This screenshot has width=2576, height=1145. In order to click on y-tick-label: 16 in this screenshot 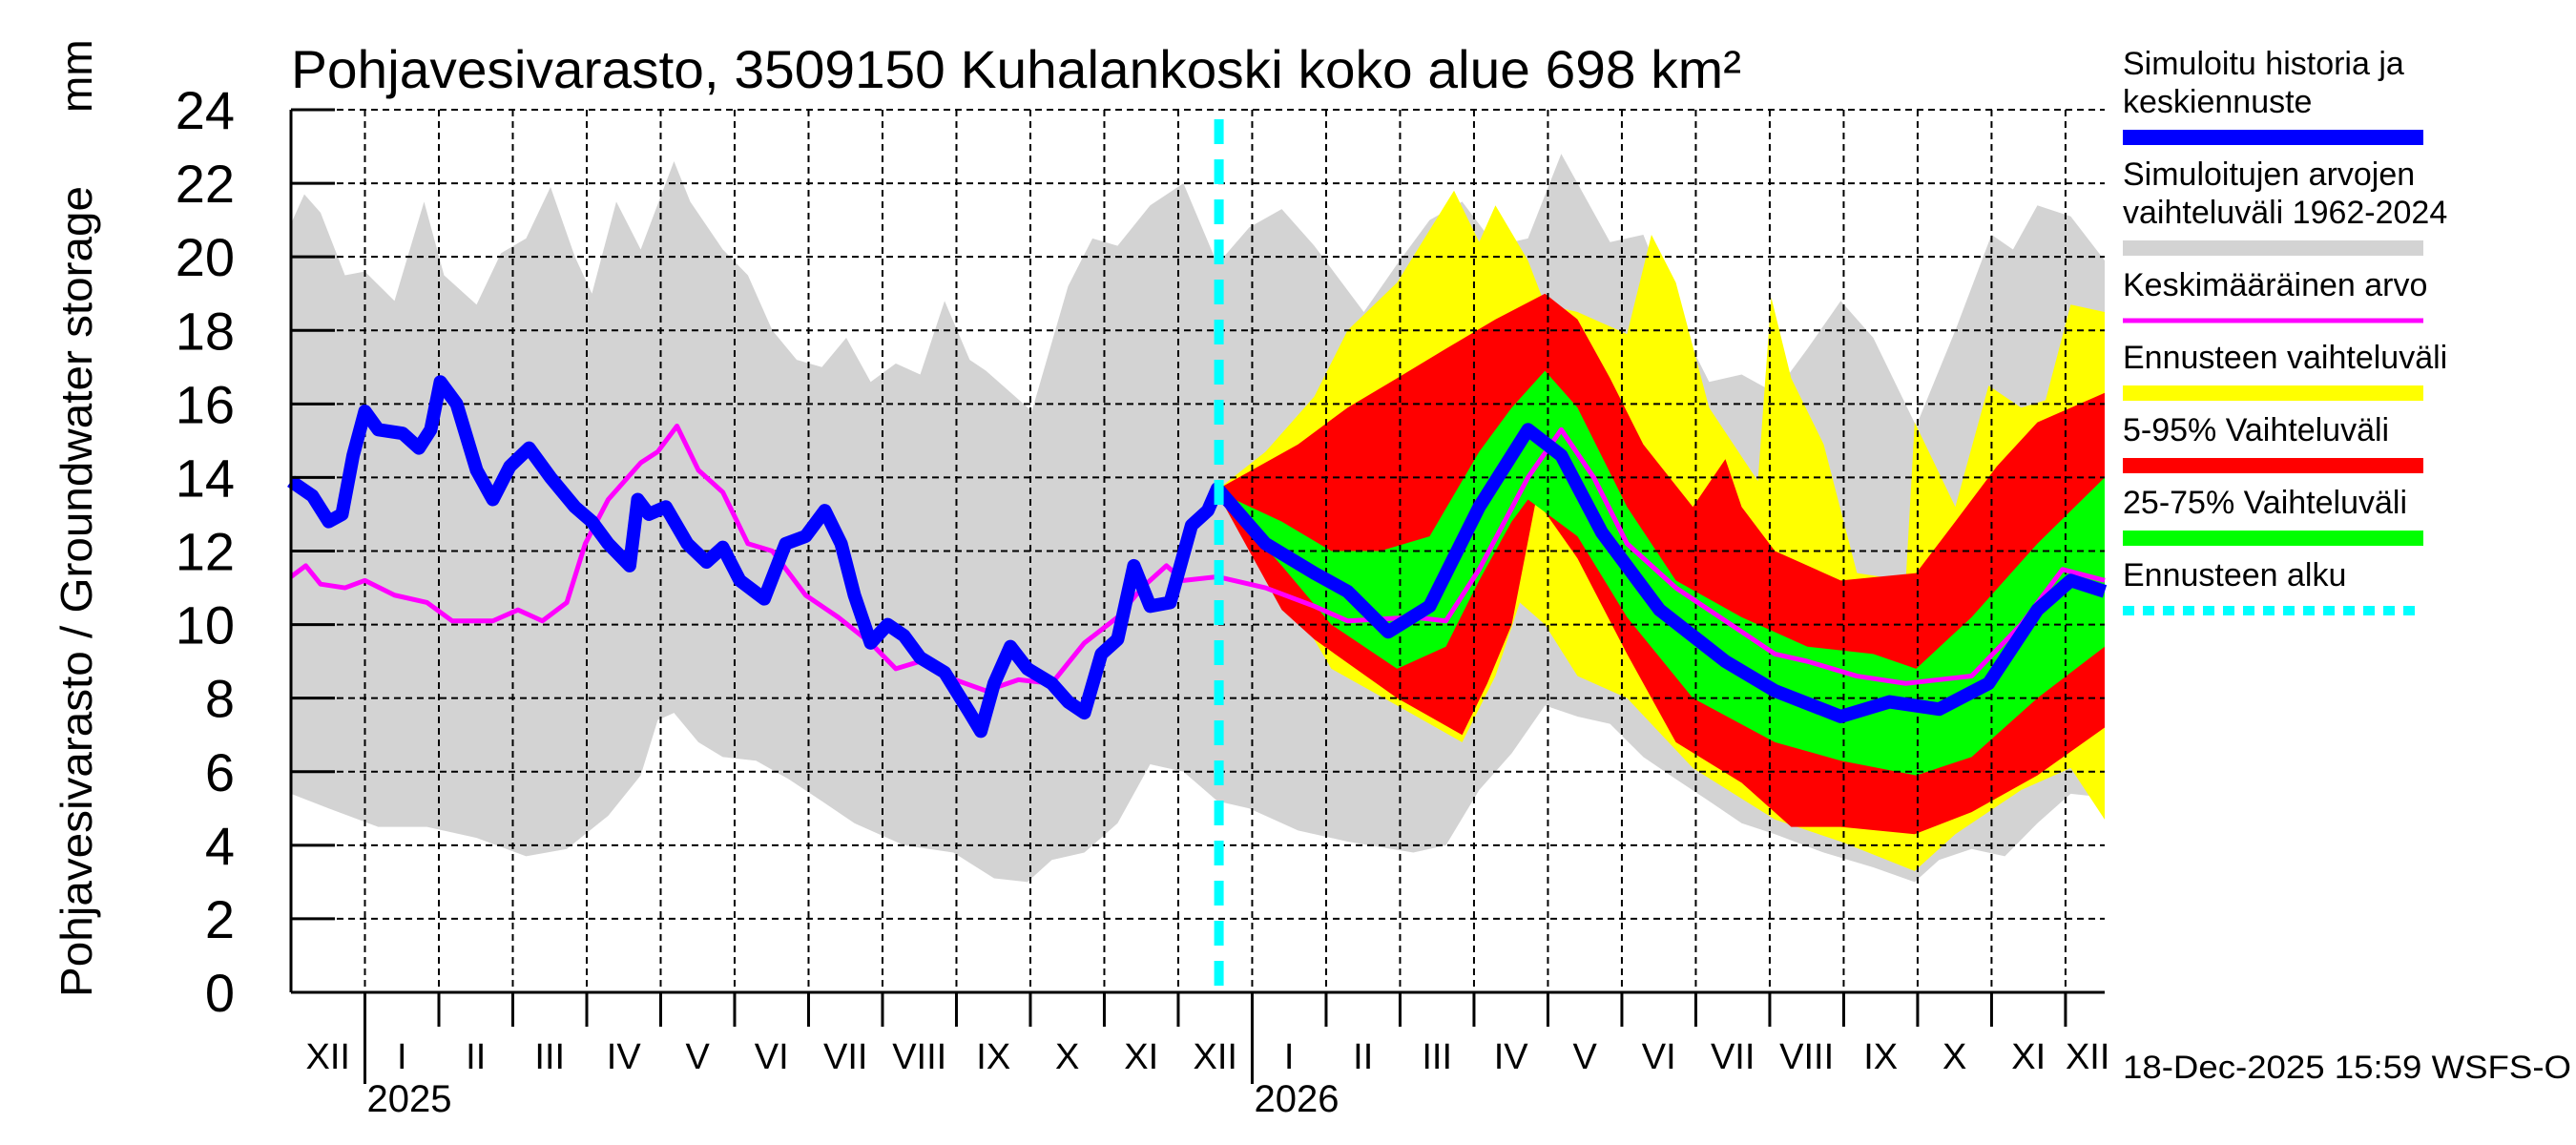, I will do `click(205, 404)`.